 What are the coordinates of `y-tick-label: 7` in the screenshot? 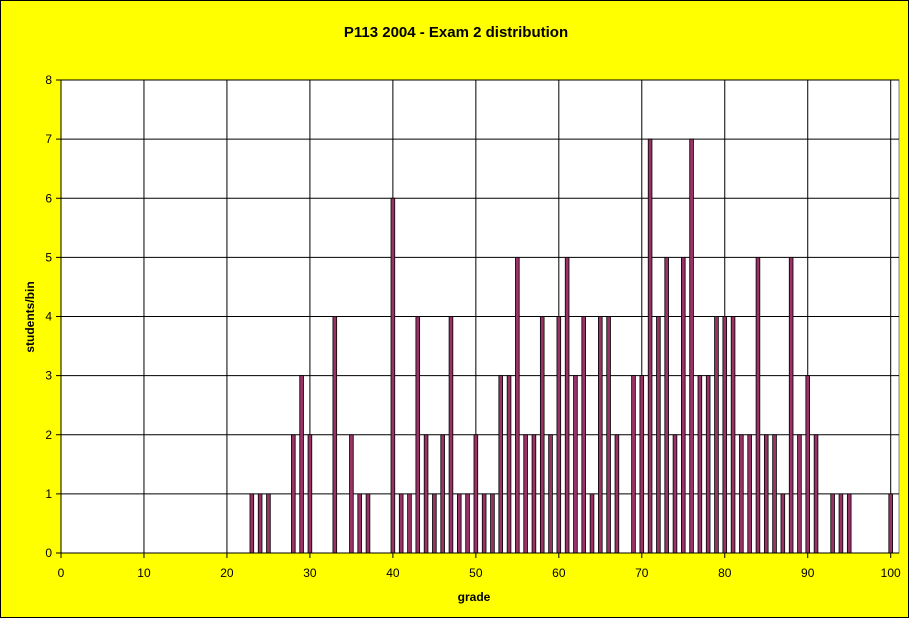 It's located at (48, 139).